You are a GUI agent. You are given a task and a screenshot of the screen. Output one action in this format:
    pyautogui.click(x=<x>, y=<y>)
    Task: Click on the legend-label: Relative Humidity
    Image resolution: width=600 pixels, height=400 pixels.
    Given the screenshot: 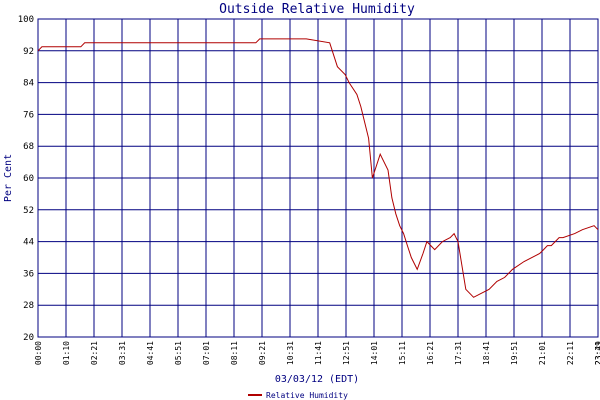 What is the action you would take?
    pyautogui.click(x=307, y=395)
    